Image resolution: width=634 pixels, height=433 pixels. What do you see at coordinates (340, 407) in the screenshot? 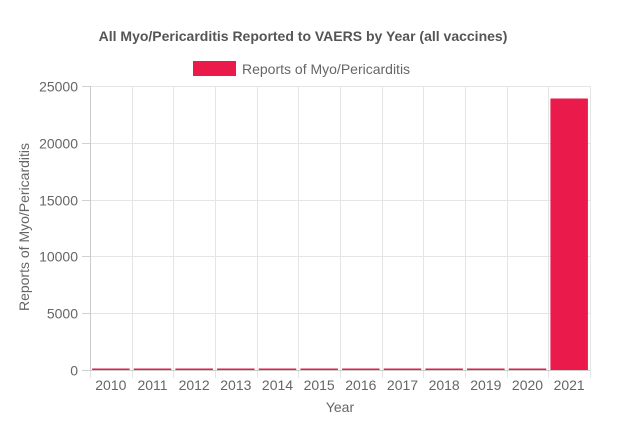
I see `x-axis-title: Year` at bounding box center [340, 407].